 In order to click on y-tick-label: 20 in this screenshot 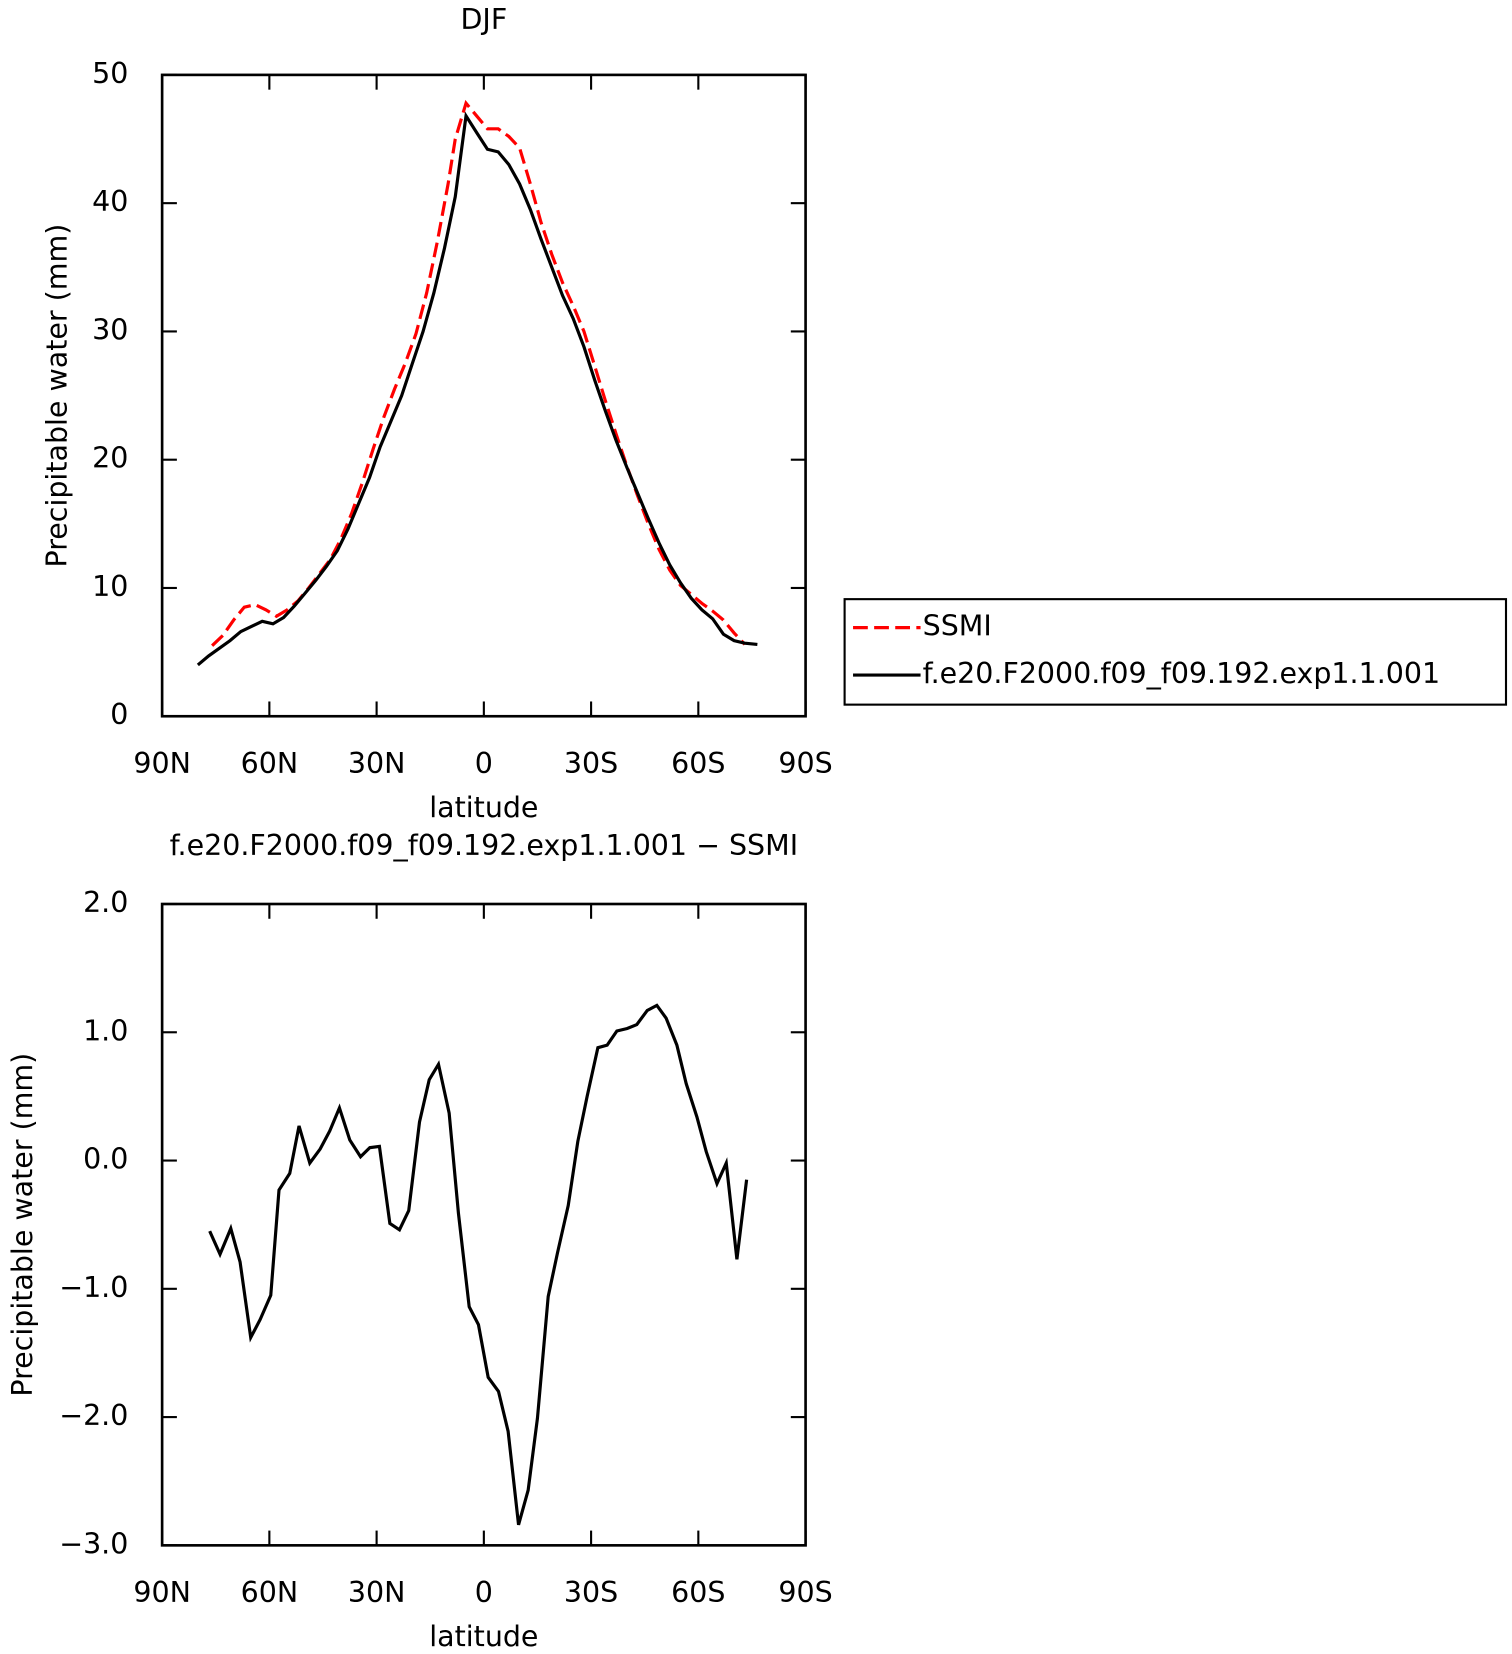, I will do `click(110, 458)`.